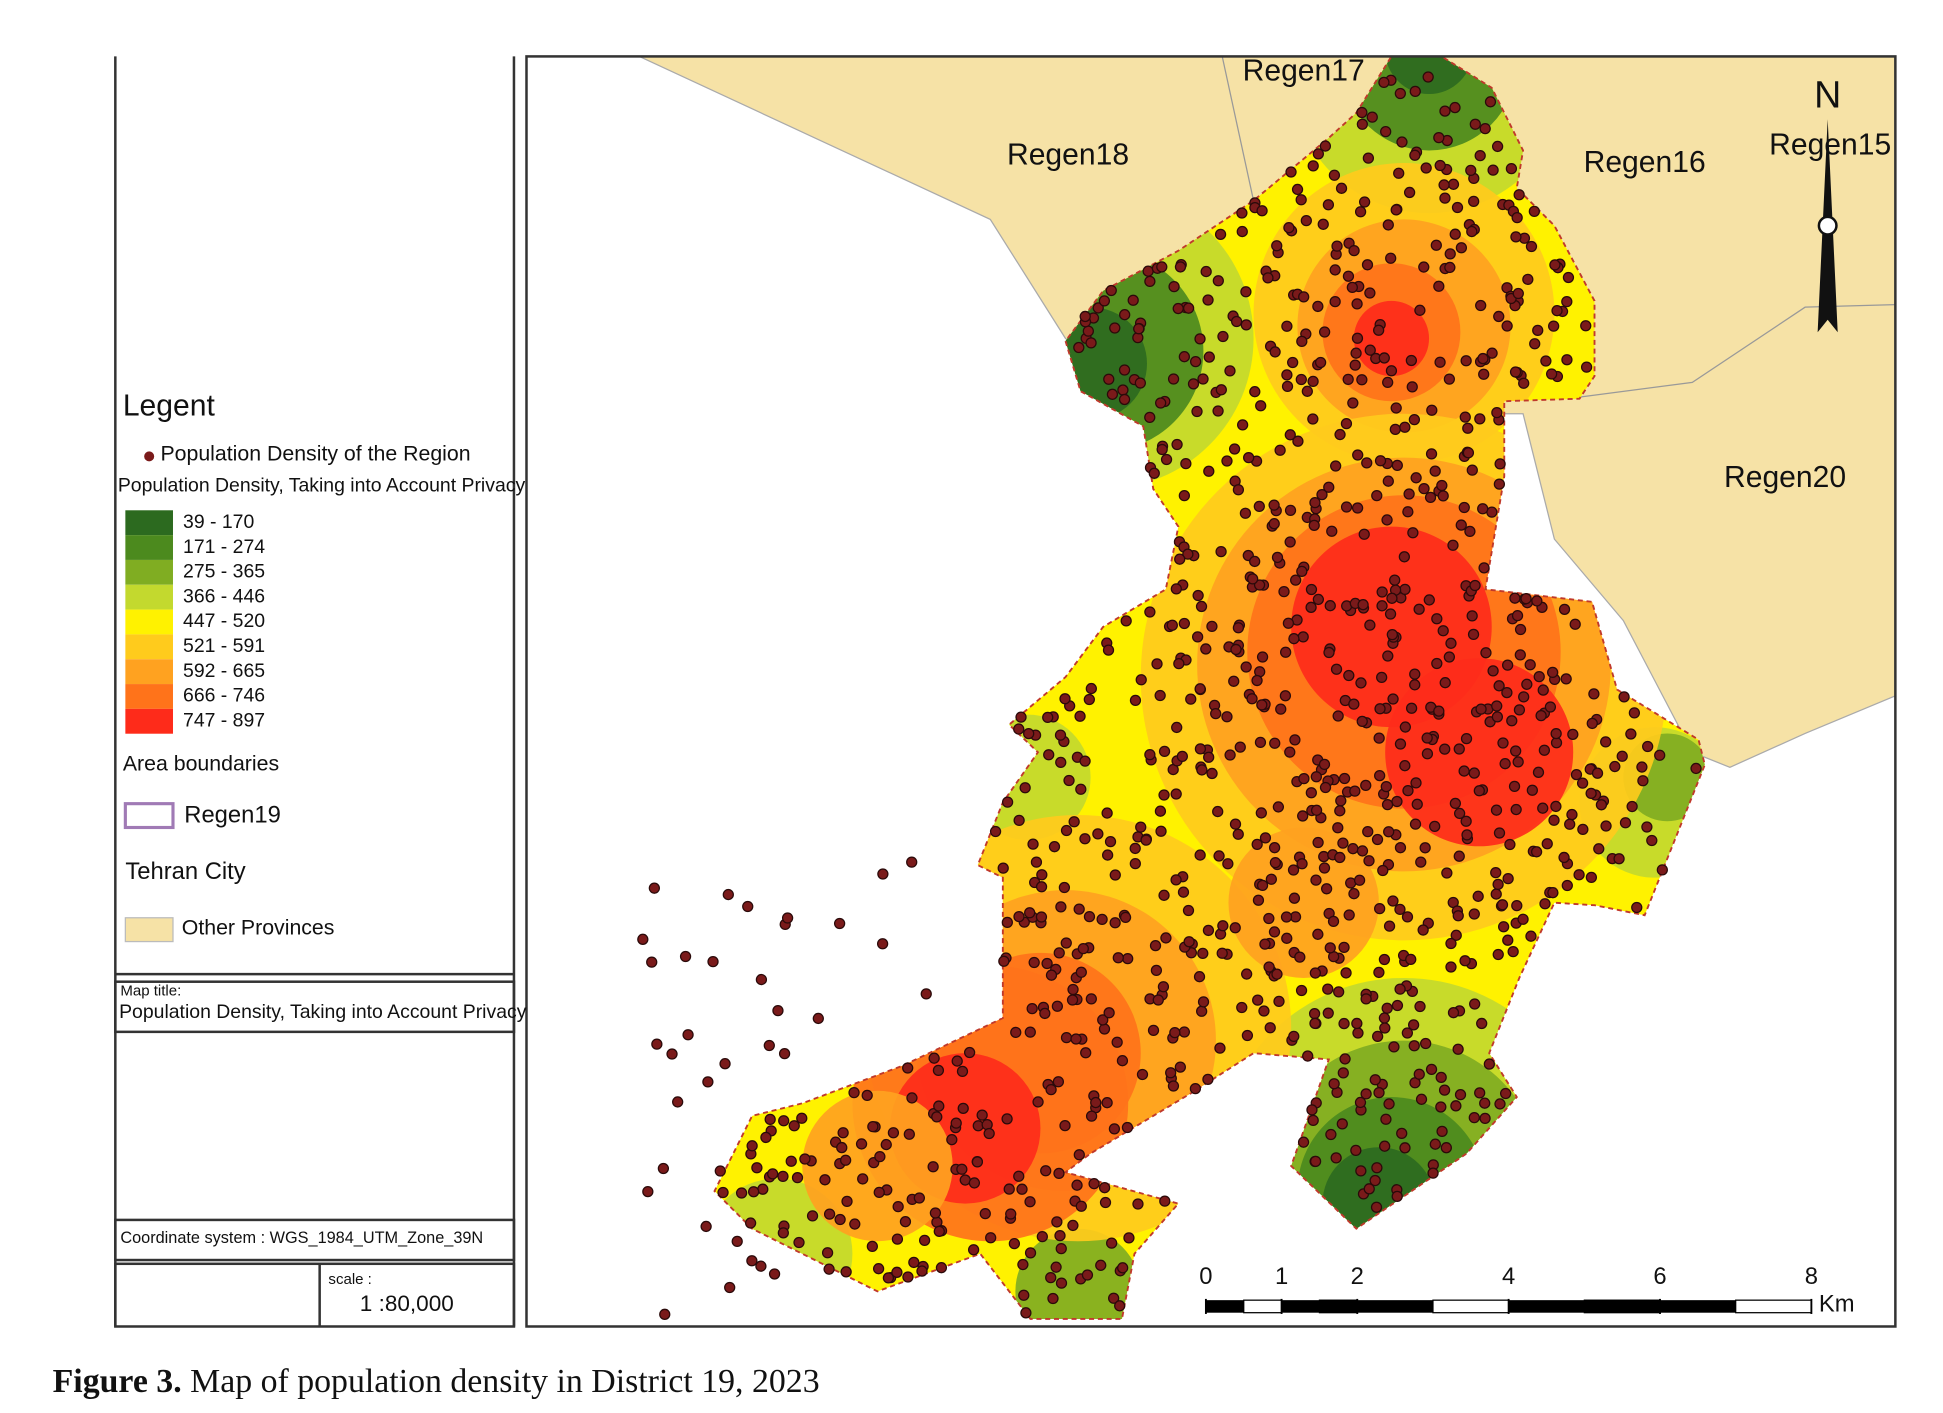 Image resolution: width=1943 pixels, height=1413 pixels. I want to click on legend-class-label: 171 - 274, so click(224, 547).